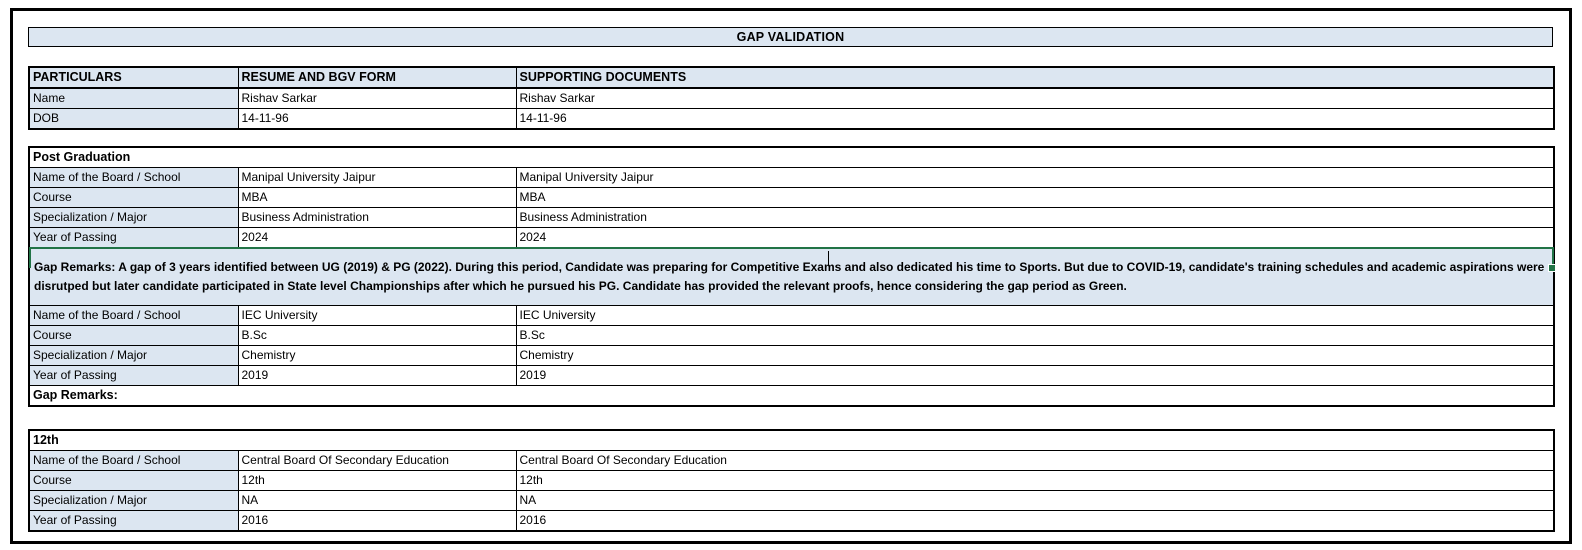 The image size is (1582, 550). I want to click on cell-ug-specialization-resume: Chemistry, so click(377, 355).